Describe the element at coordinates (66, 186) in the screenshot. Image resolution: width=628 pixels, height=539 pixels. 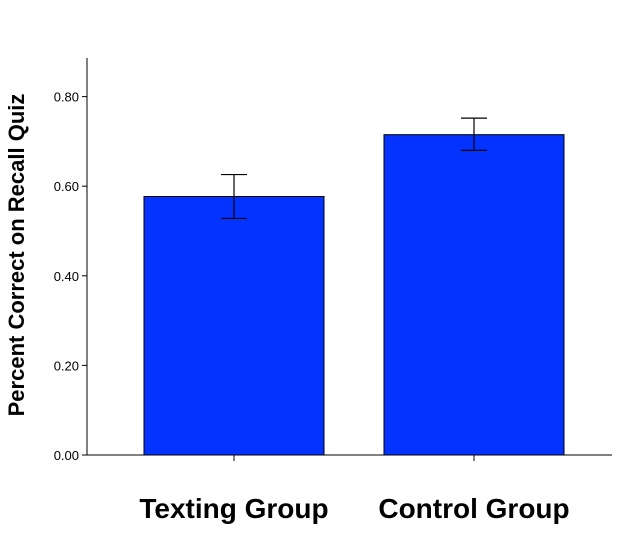
I see `y-tick-label: 0.60` at that location.